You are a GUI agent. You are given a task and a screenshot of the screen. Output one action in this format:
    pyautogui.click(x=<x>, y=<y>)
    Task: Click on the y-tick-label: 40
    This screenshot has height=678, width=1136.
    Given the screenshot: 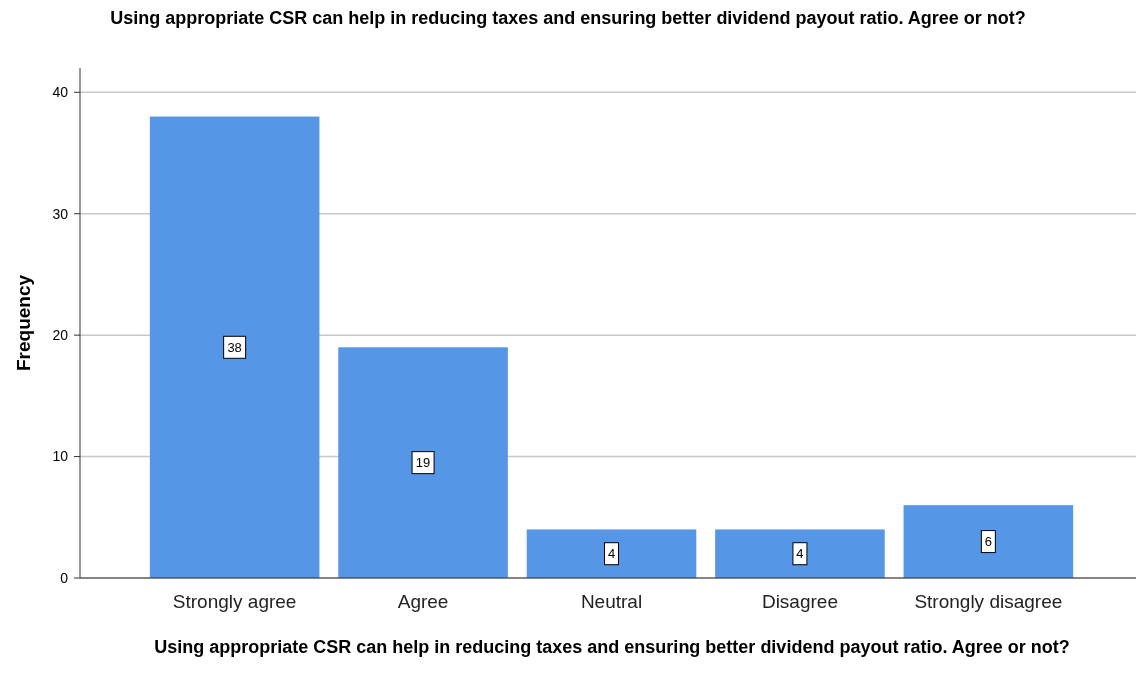 What is the action you would take?
    pyautogui.click(x=60, y=92)
    